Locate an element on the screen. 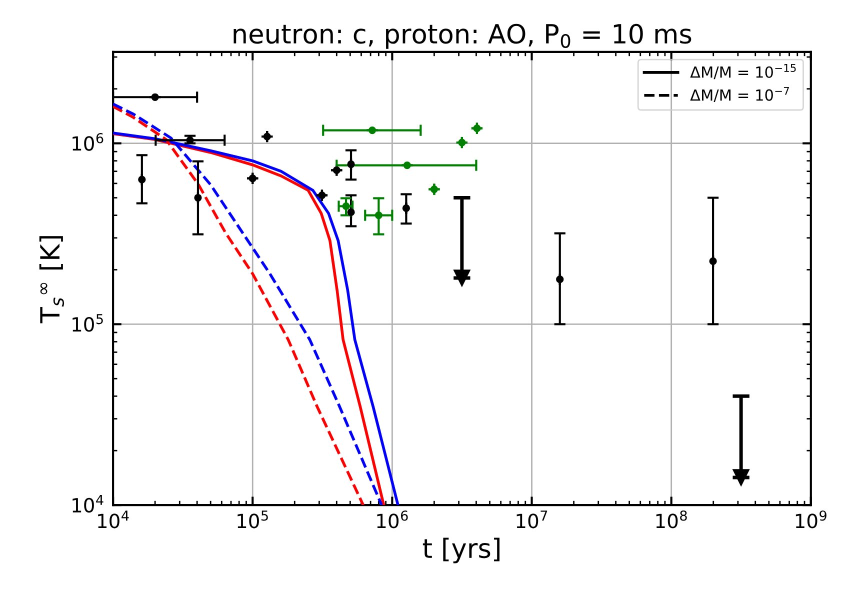  chart-title: neutron: c, proton: AO, P$_{0}$ = 10 ms is located at coordinates (463, 36).